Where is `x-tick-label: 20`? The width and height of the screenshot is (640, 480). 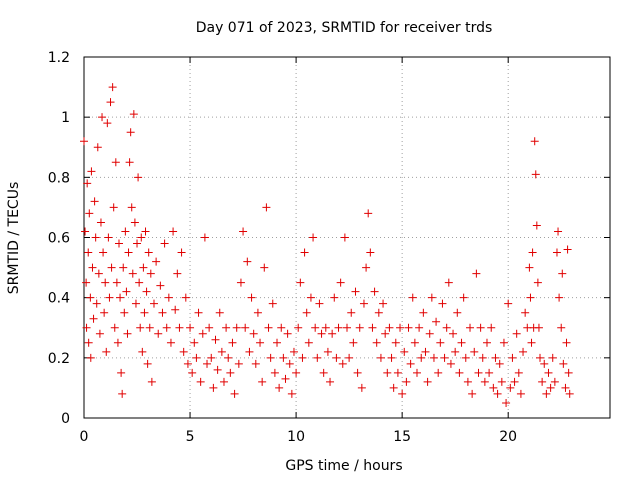 x-tick-label: 20 is located at coordinates (508, 437).